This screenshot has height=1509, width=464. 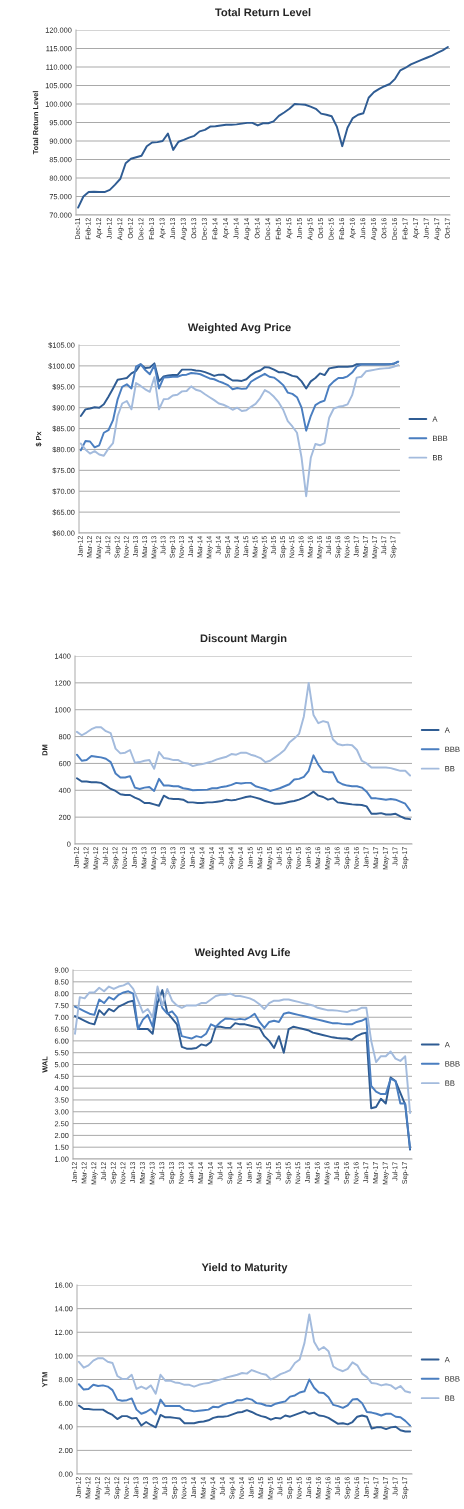 I want to click on chart-title: Total Return Level, so click(x=263, y=12).